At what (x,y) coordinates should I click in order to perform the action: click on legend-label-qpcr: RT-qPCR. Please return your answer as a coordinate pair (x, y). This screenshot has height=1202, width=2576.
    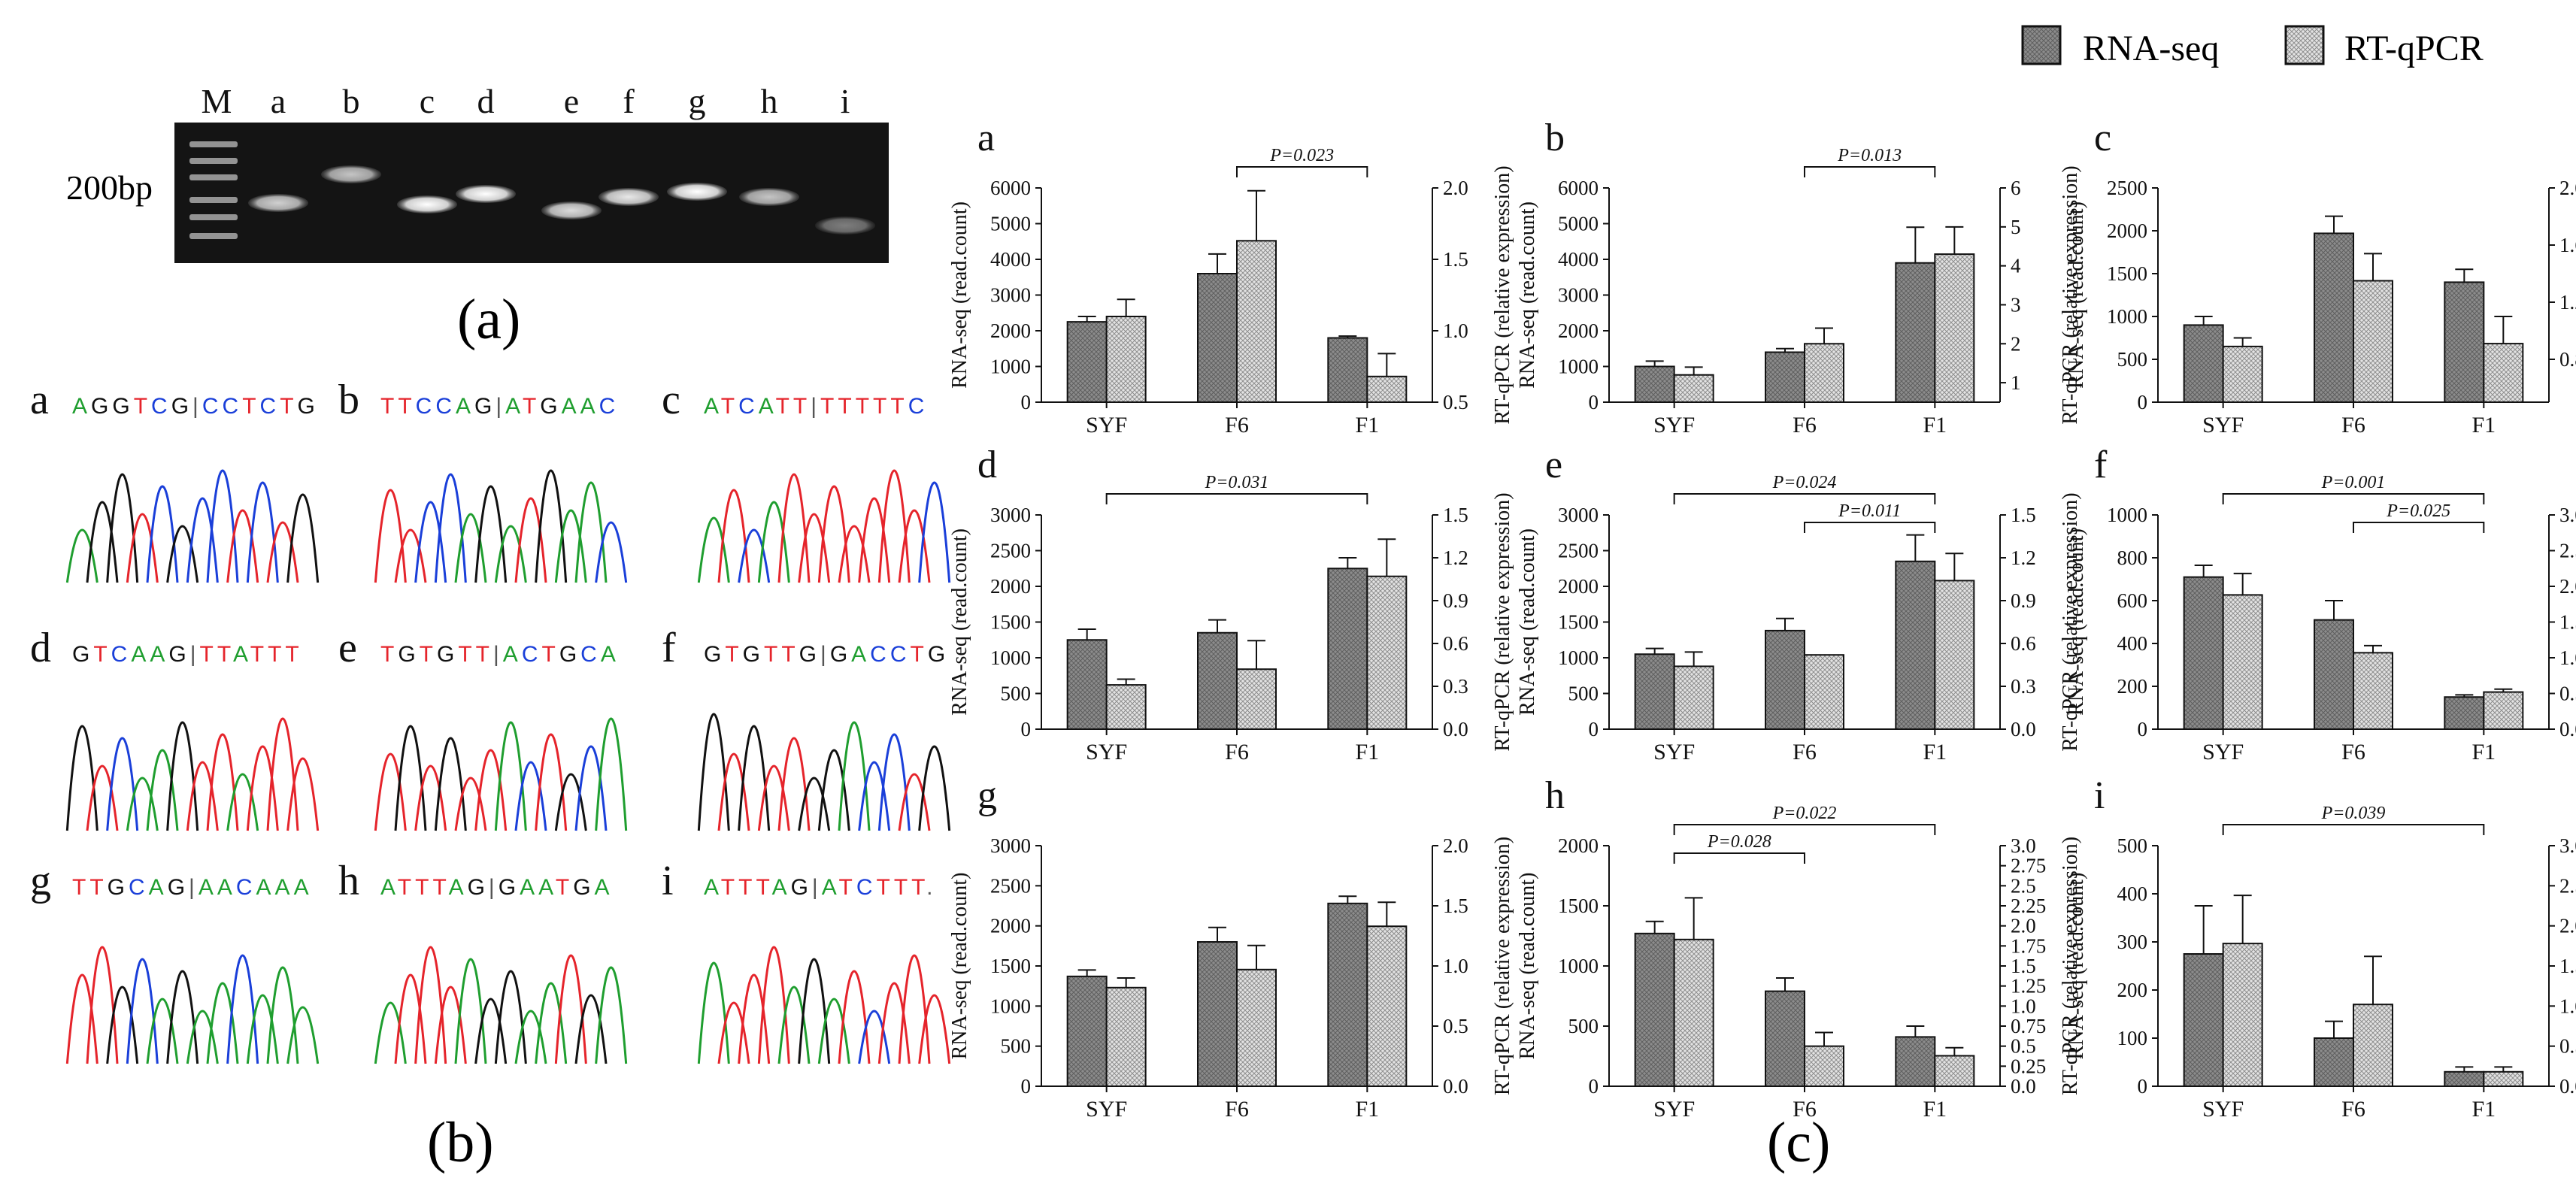
    Looking at the image, I should click on (2414, 48).